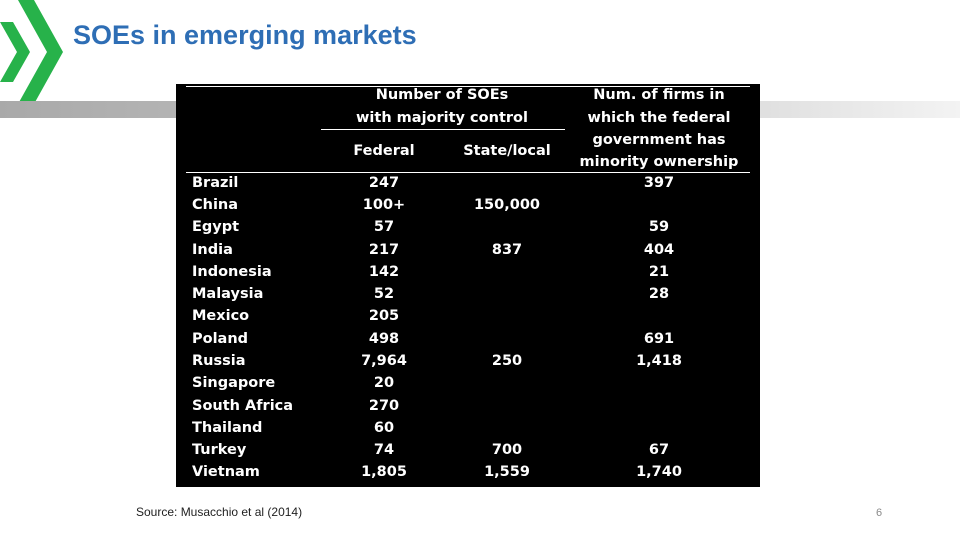  I want to click on table-row: Mexico 205, so click(468, 319).